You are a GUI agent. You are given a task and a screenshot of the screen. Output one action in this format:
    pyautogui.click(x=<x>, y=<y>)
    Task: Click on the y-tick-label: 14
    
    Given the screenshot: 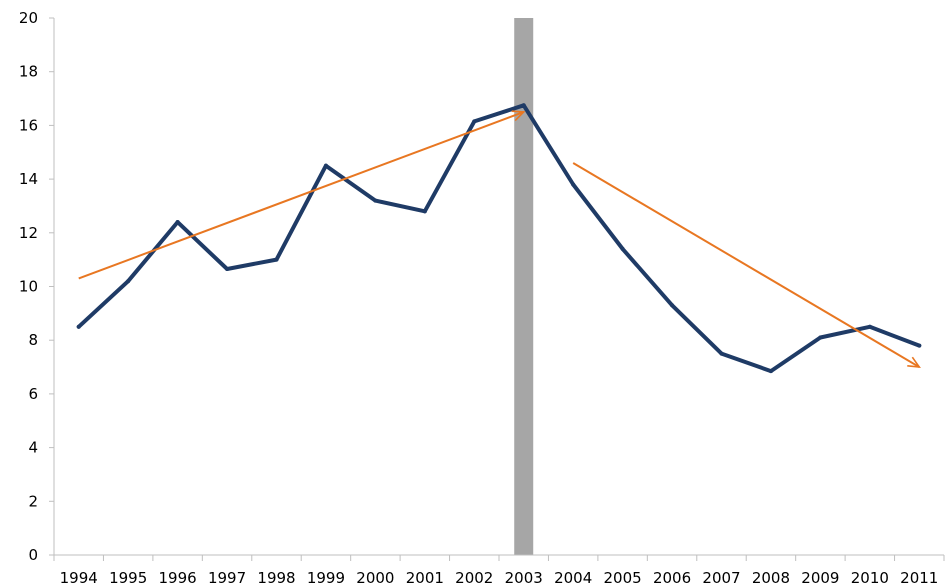 What is the action you would take?
    pyautogui.click(x=28, y=179)
    